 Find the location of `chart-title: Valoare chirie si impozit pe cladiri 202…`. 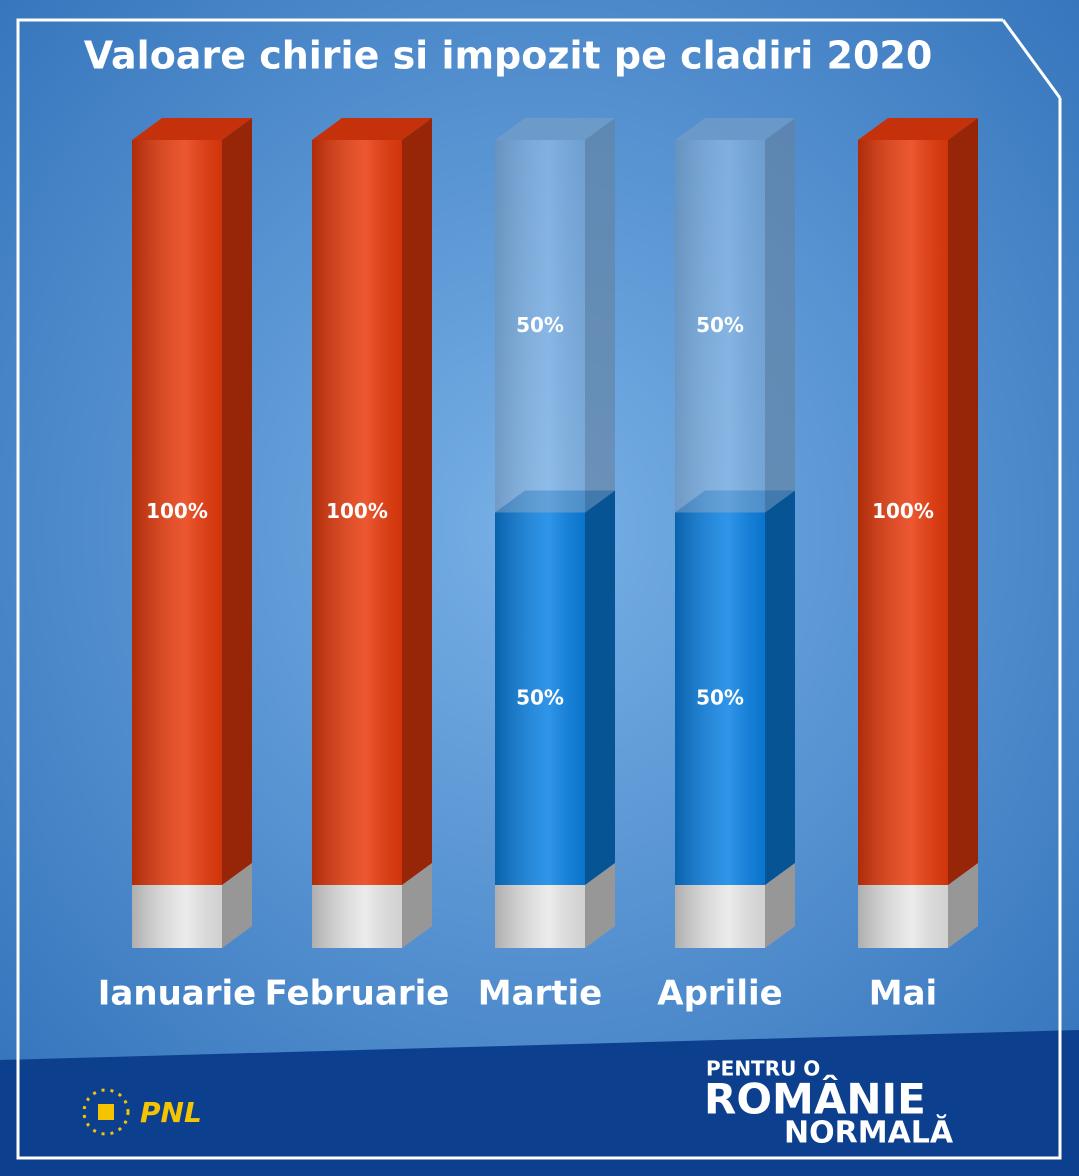

chart-title: Valoare chirie si impozit pe cladiri 202… is located at coordinates (508, 56).